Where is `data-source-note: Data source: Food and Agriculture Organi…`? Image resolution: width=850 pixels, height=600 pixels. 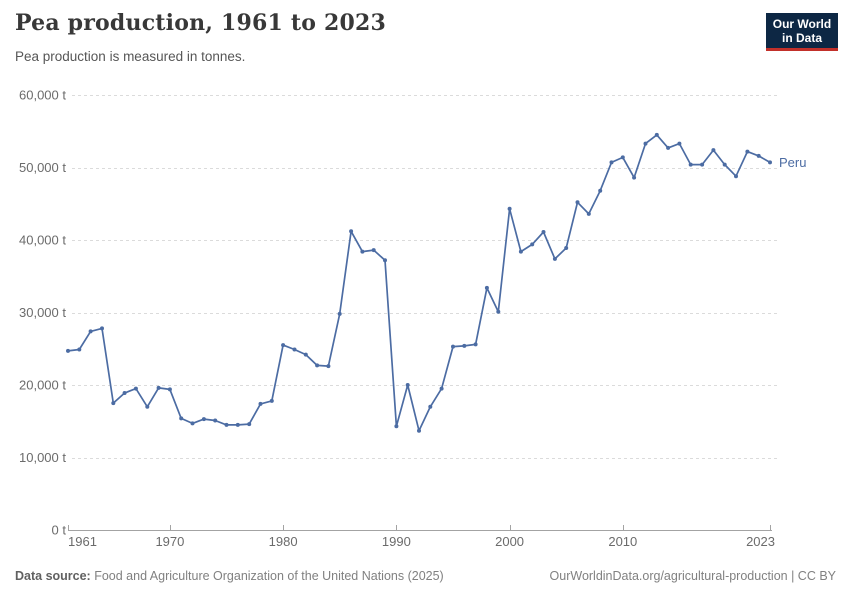 data-source-note: Data source: Food and Agriculture Organi… is located at coordinates (229, 576).